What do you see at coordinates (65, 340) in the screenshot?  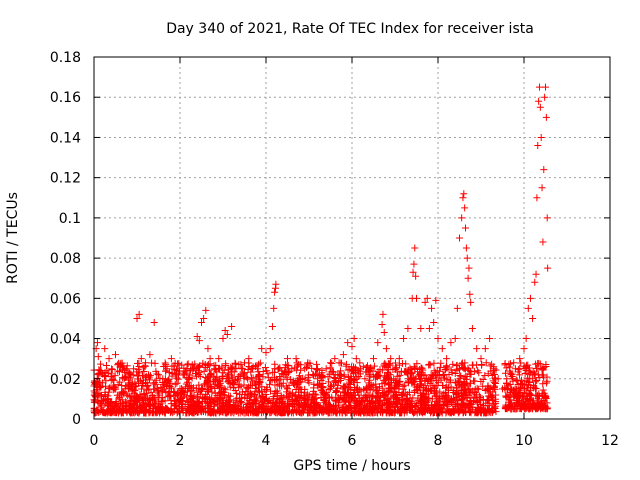 I see `y-tick-label: 0.04` at bounding box center [65, 340].